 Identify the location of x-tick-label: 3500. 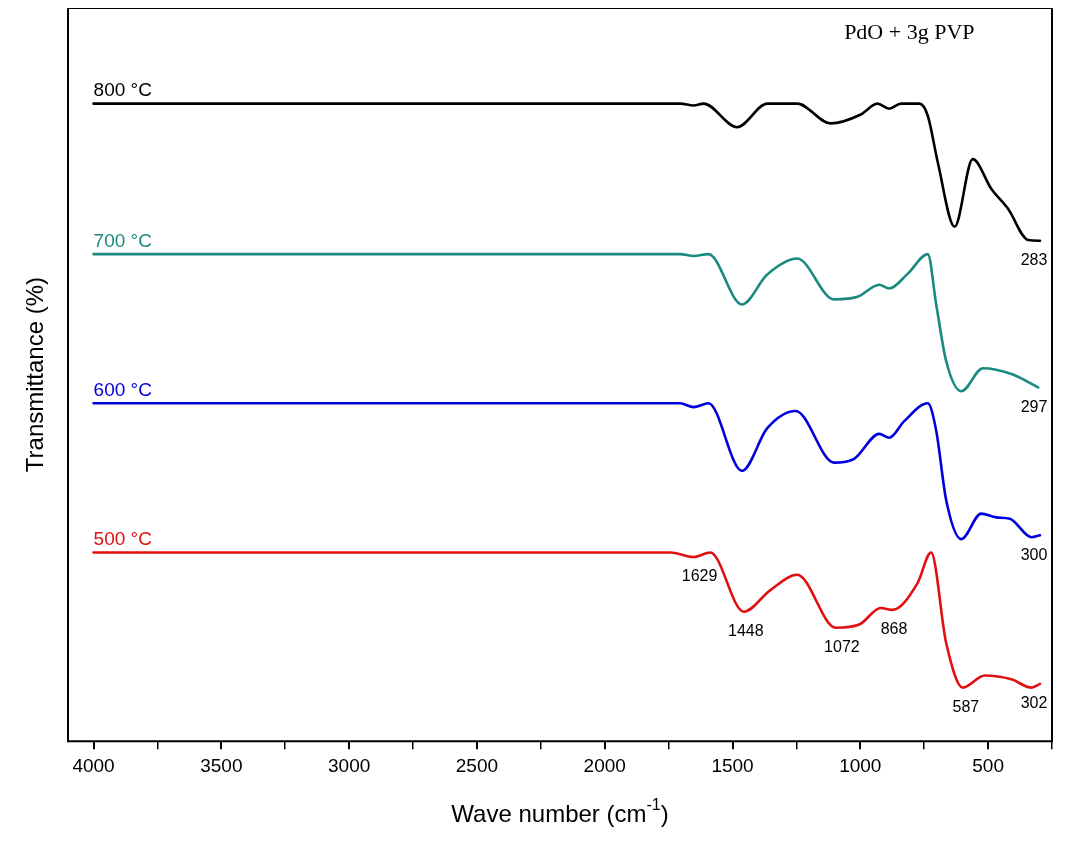
(221, 765).